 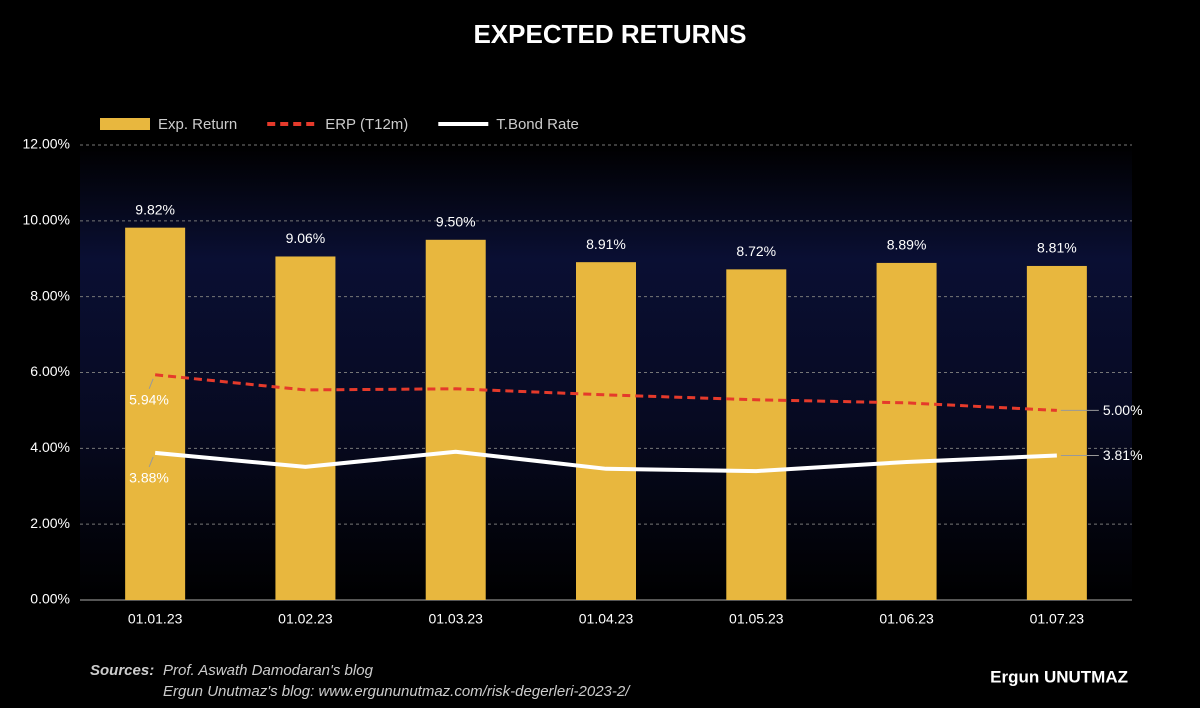 I want to click on y-tick-label: 12.00%, so click(x=46, y=144).